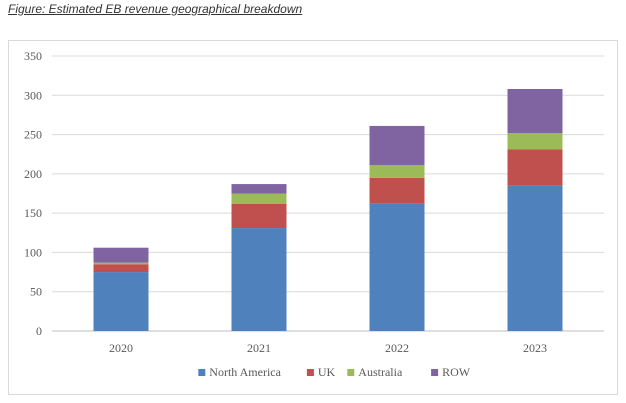 This screenshot has width=626, height=403. What do you see at coordinates (33, 252) in the screenshot?
I see `y-tick-label: 100` at bounding box center [33, 252].